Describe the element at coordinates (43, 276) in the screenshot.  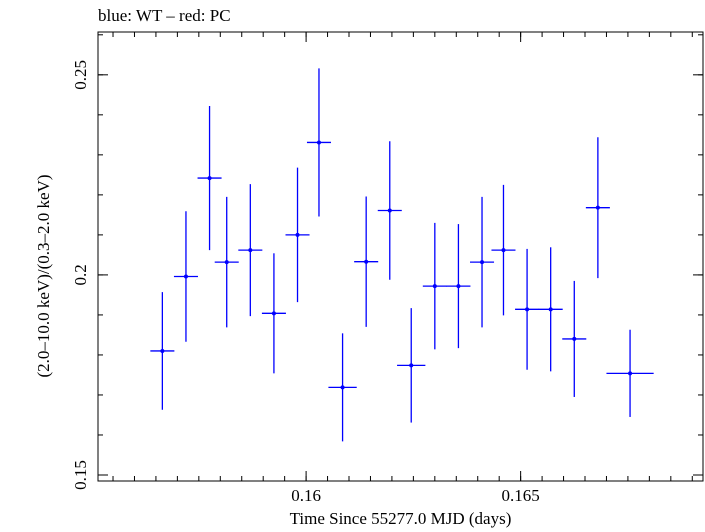
I see `y-axis-label: (2.0–10.0 keV)/(0.3–2.0 keV)` at that location.